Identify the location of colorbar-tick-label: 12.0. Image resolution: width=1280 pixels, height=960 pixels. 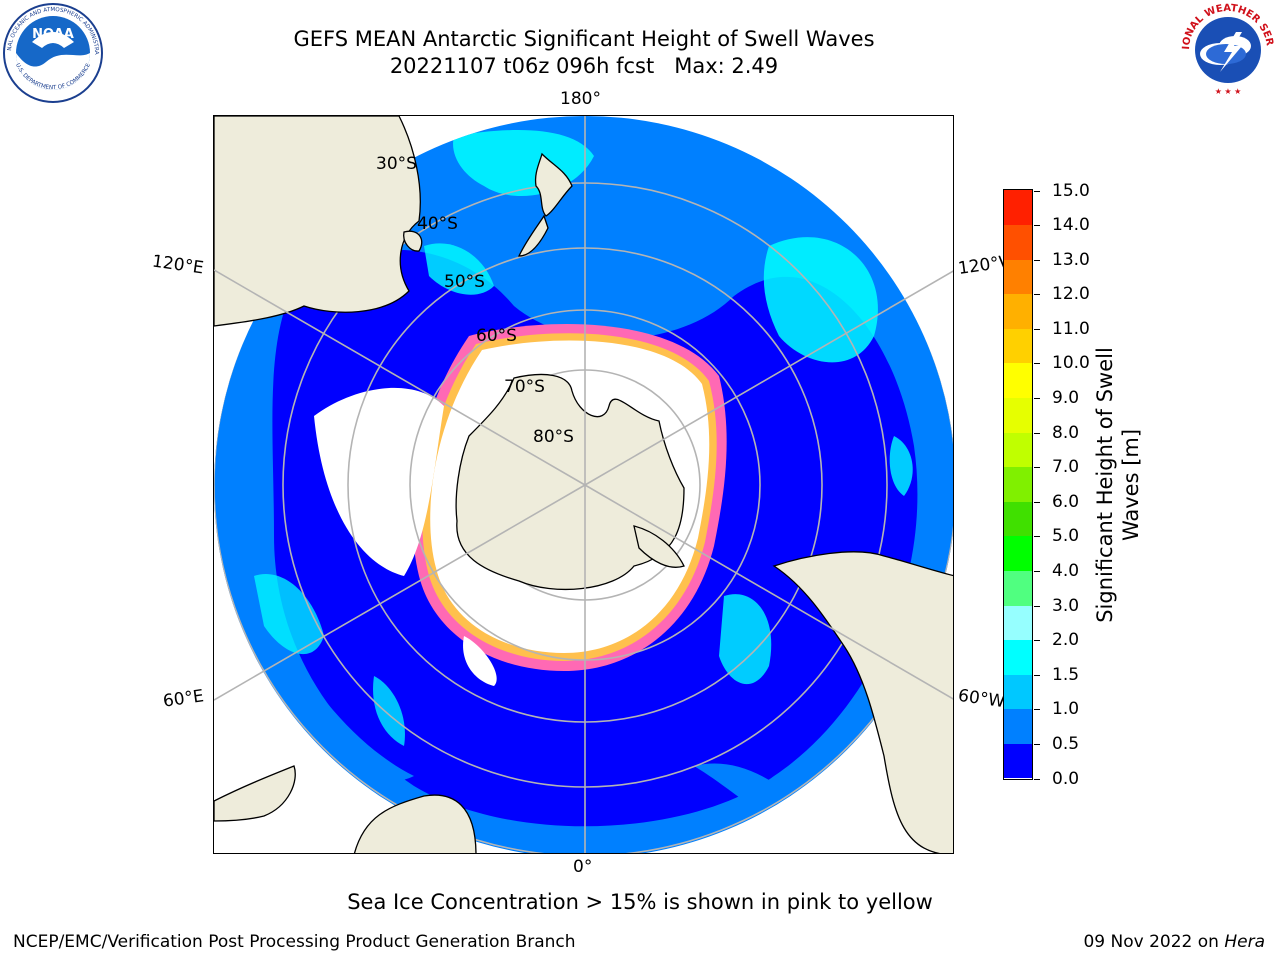
(1071, 294).